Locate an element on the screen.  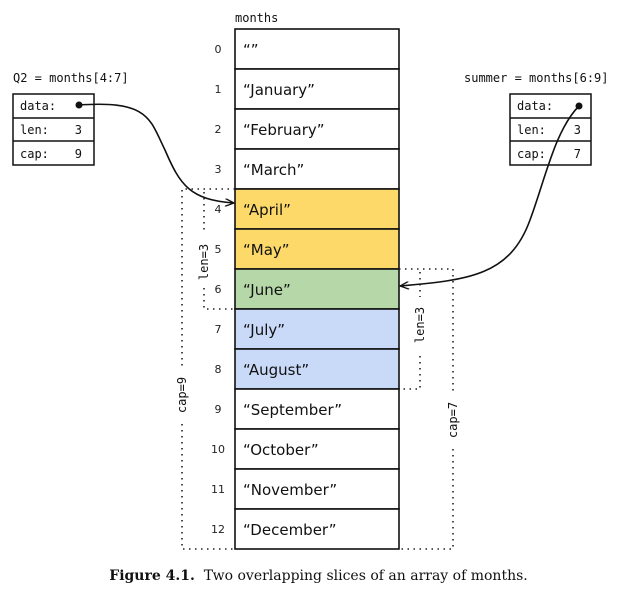
summer-len-label: len: is located at coordinates (531, 130).